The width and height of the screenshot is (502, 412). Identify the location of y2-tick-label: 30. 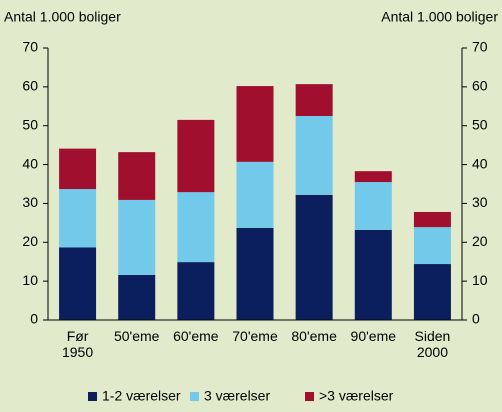
(480, 202).